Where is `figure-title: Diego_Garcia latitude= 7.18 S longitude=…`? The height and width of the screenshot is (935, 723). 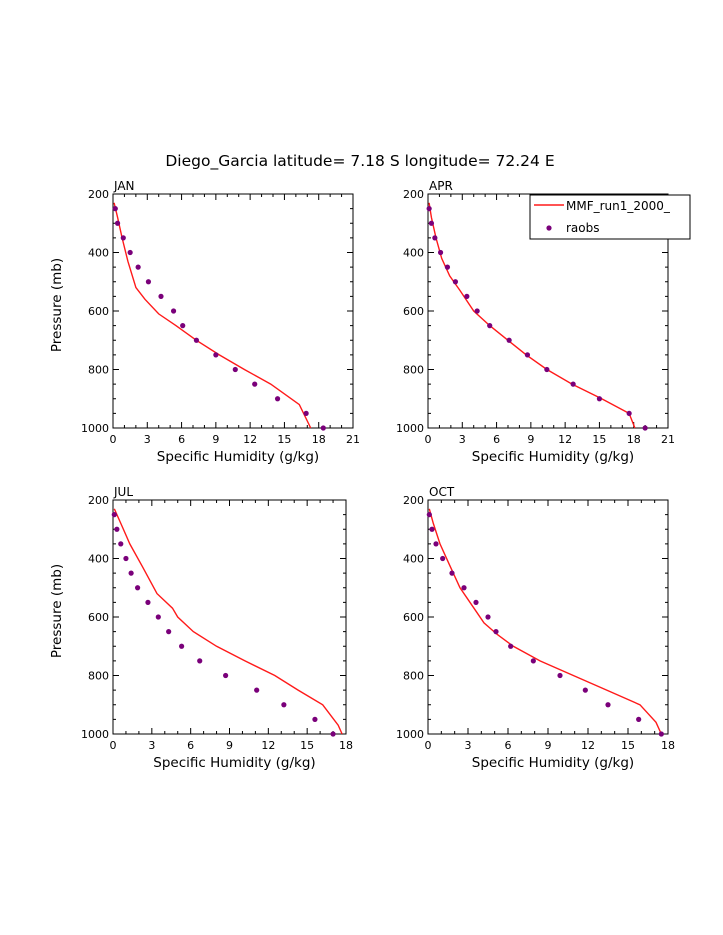 figure-title: Diego_Garcia latitude= 7.18 S longitude=… is located at coordinates (359, 161).